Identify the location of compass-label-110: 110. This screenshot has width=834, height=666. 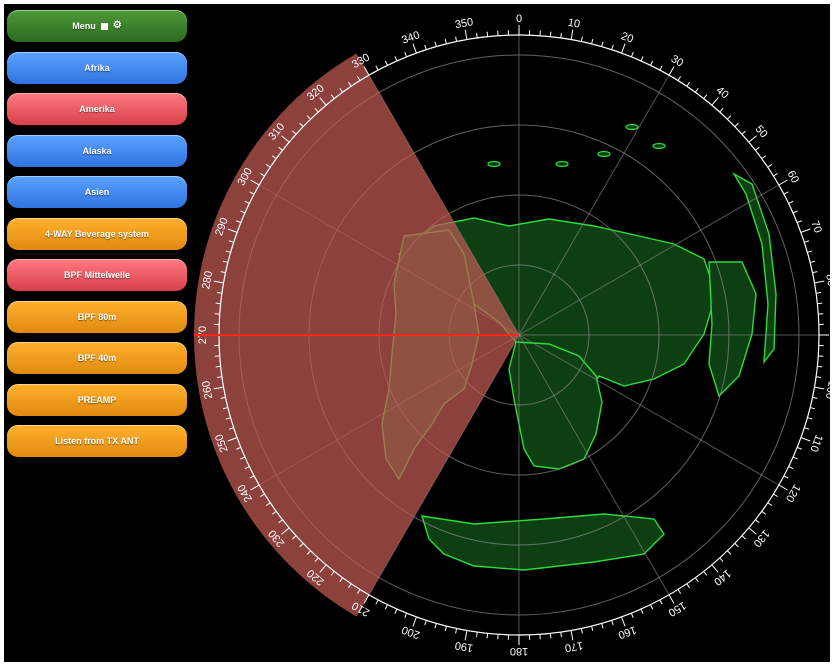
(815, 443).